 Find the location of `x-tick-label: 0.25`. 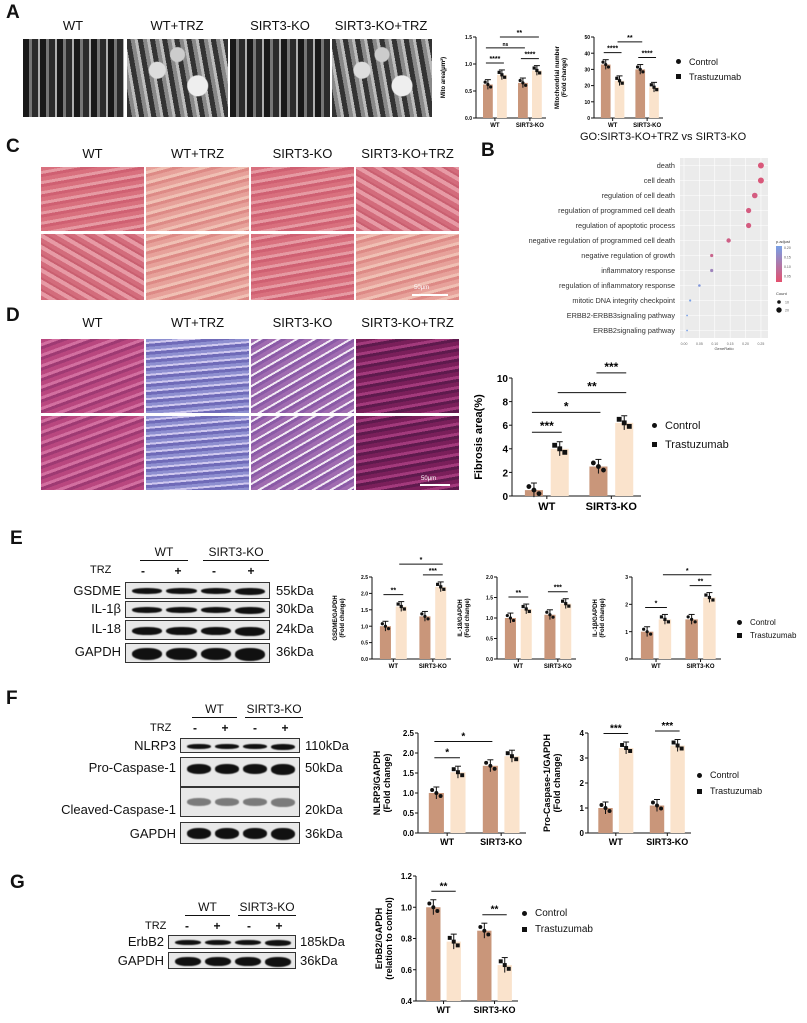

x-tick-label: 0.25 is located at coordinates (761, 344).